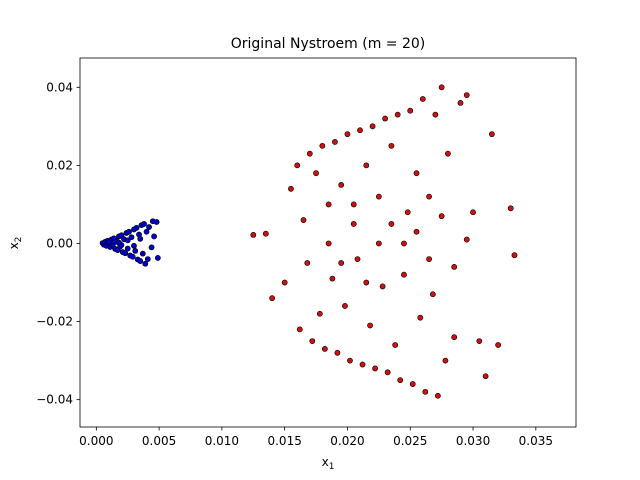  I want to click on y-tick-label: 0.04, so click(59, 87).